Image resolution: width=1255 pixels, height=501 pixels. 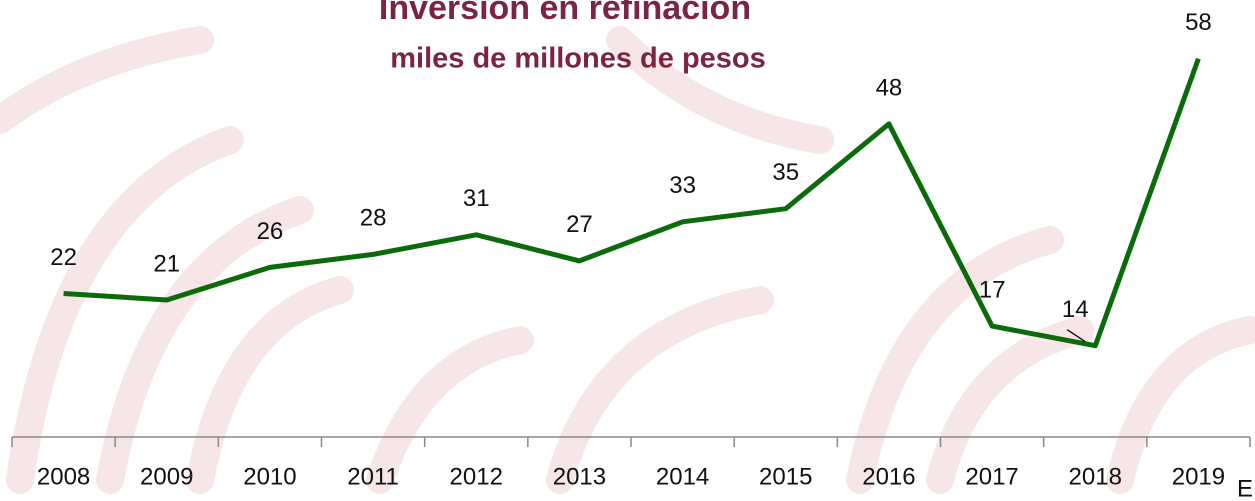 What do you see at coordinates (1076, 336) in the screenshot?
I see `leader-line` at bounding box center [1076, 336].